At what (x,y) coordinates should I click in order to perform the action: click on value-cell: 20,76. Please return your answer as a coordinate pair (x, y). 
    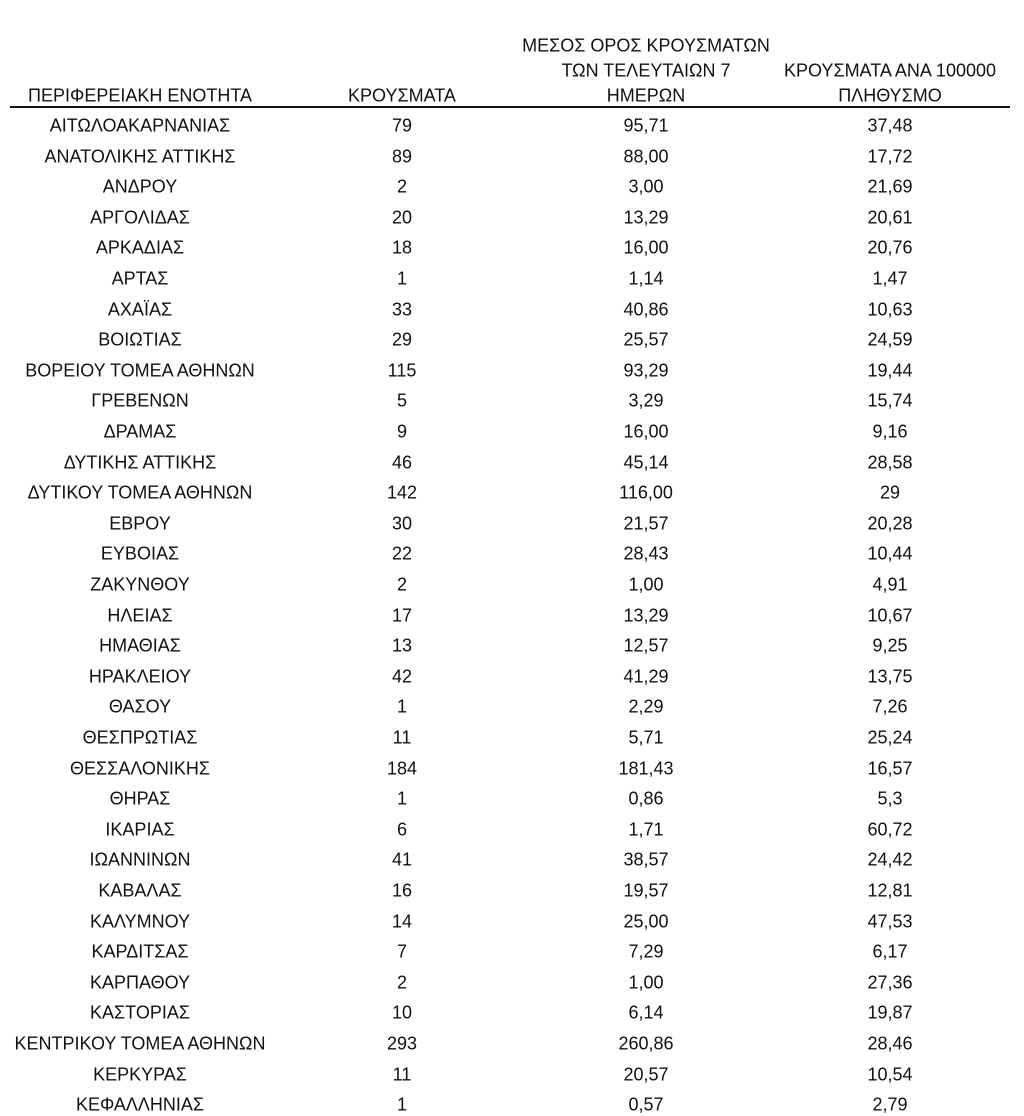
    Looking at the image, I should click on (890, 247).